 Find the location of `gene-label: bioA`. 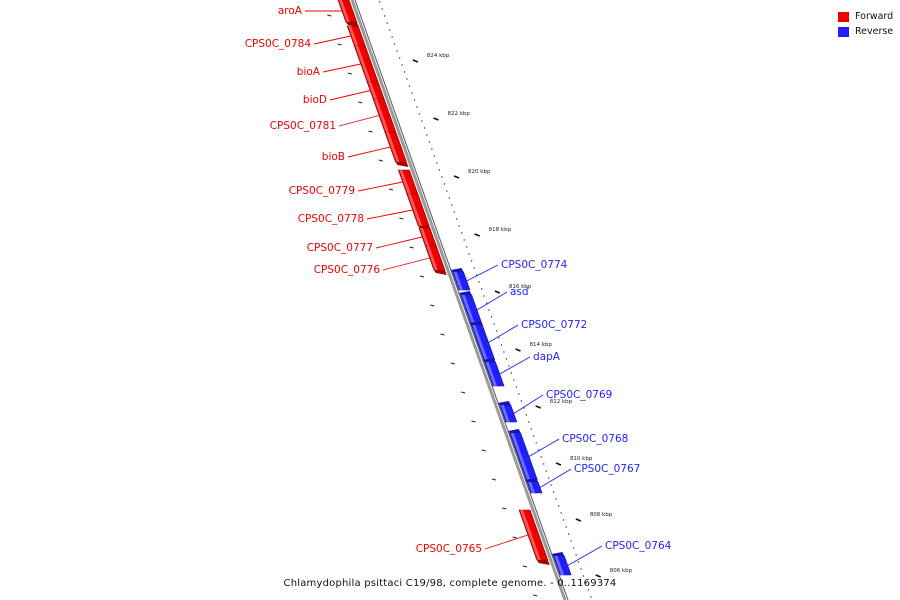

gene-label: bioA is located at coordinates (309, 72).